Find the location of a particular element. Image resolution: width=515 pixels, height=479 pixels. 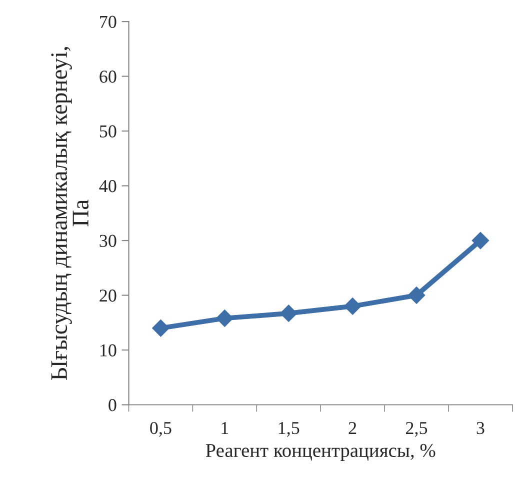

y-tick-label: 40 is located at coordinates (107, 186).